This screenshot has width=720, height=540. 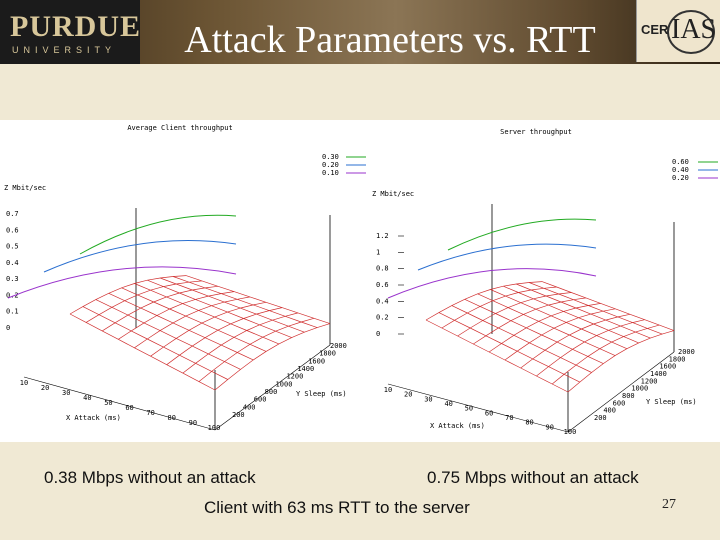 I want to click on legend-label: 0.60, so click(x=680, y=162).